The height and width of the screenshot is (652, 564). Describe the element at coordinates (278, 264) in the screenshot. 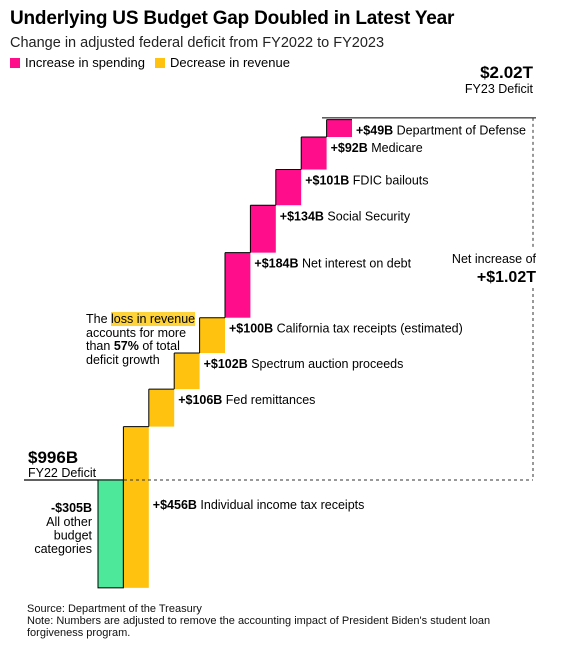

I see `bar-label-value: +$184B` at that location.